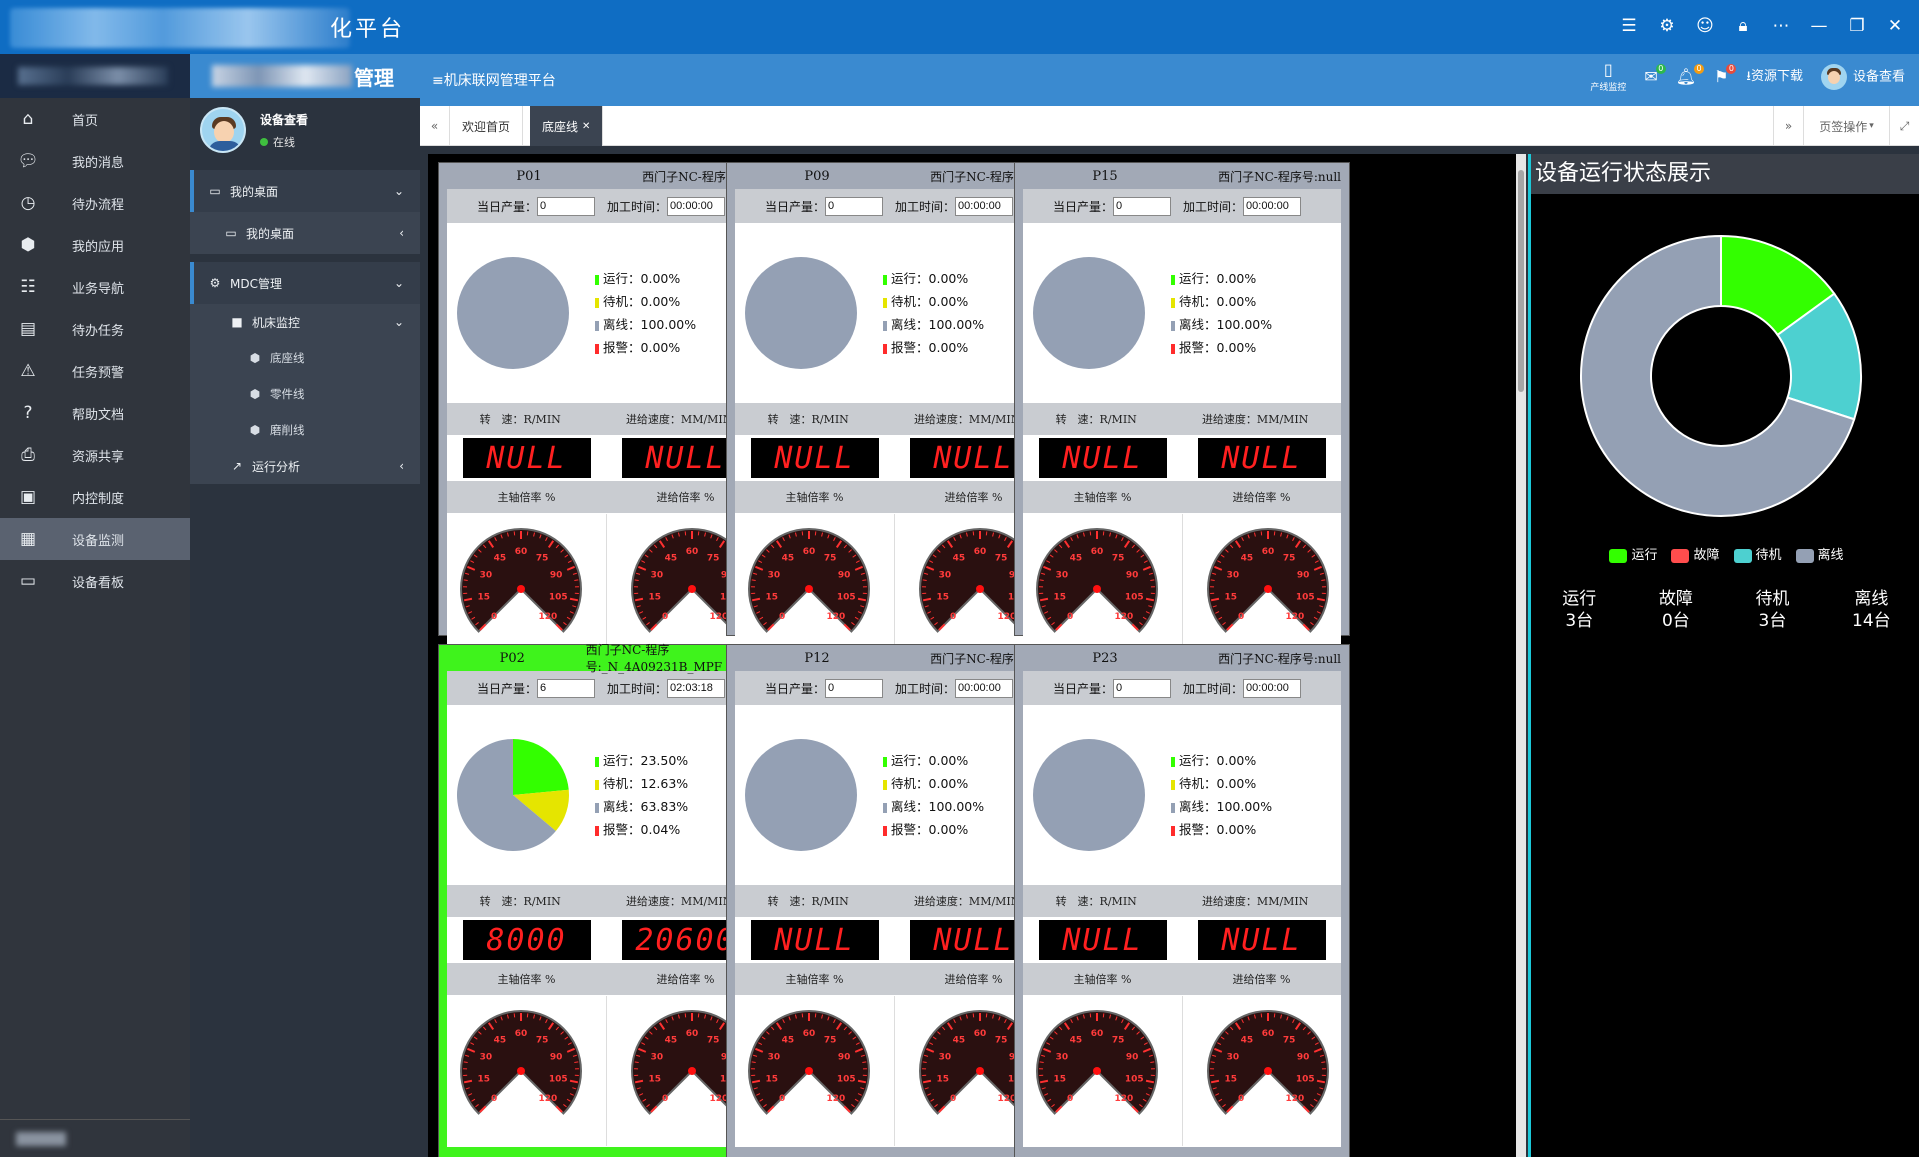 This screenshot has width=1919, height=1157. Describe the element at coordinates (1633, 553) in the screenshot. I see `donut-legend-item: 运行` at that location.